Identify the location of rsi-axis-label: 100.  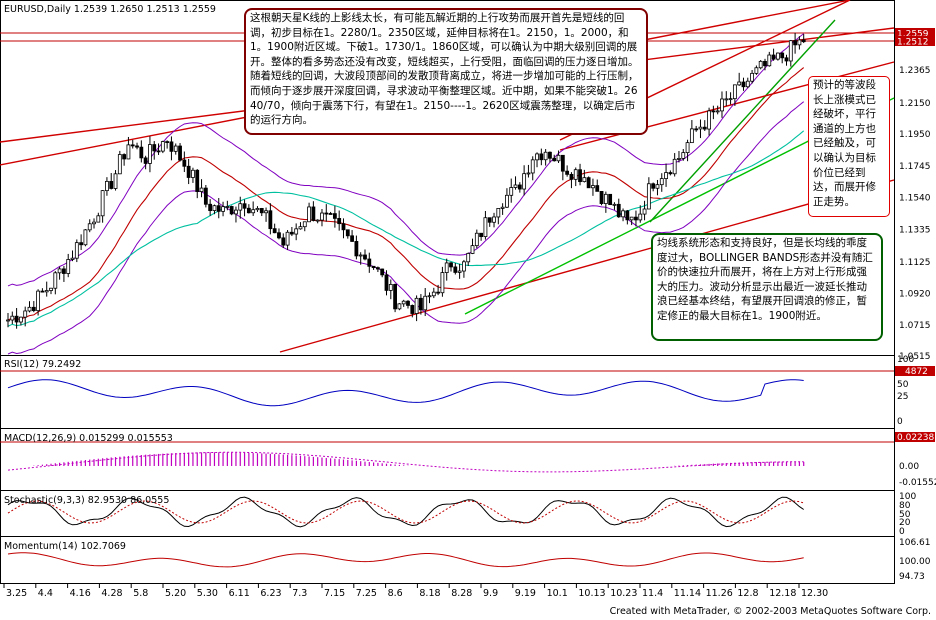
(905, 360).